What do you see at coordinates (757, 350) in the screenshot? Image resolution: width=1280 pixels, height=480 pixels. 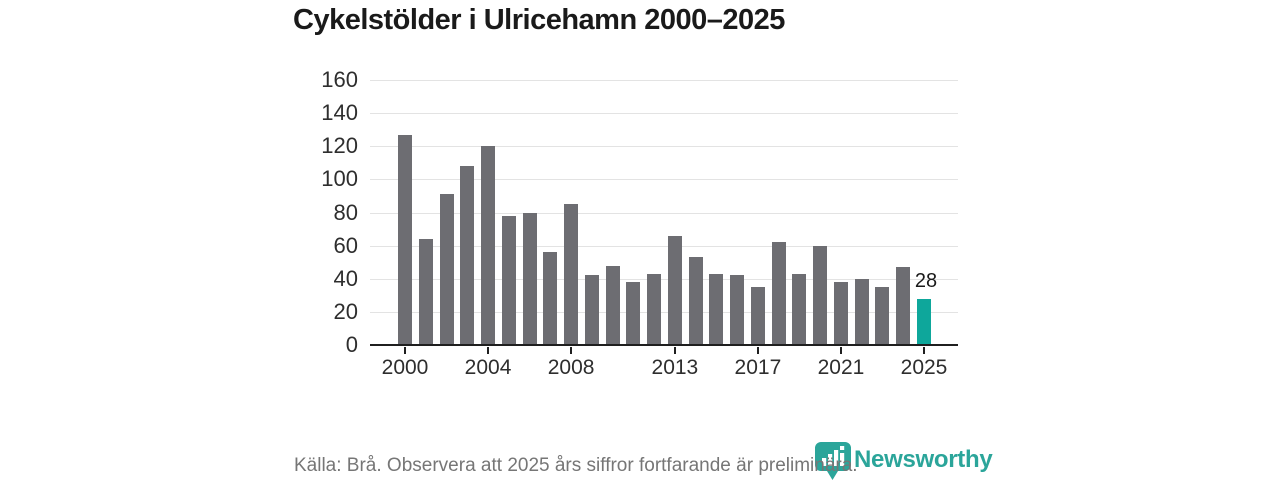 I see `x-axis-tick-2017` at bounding box center [757, 350].